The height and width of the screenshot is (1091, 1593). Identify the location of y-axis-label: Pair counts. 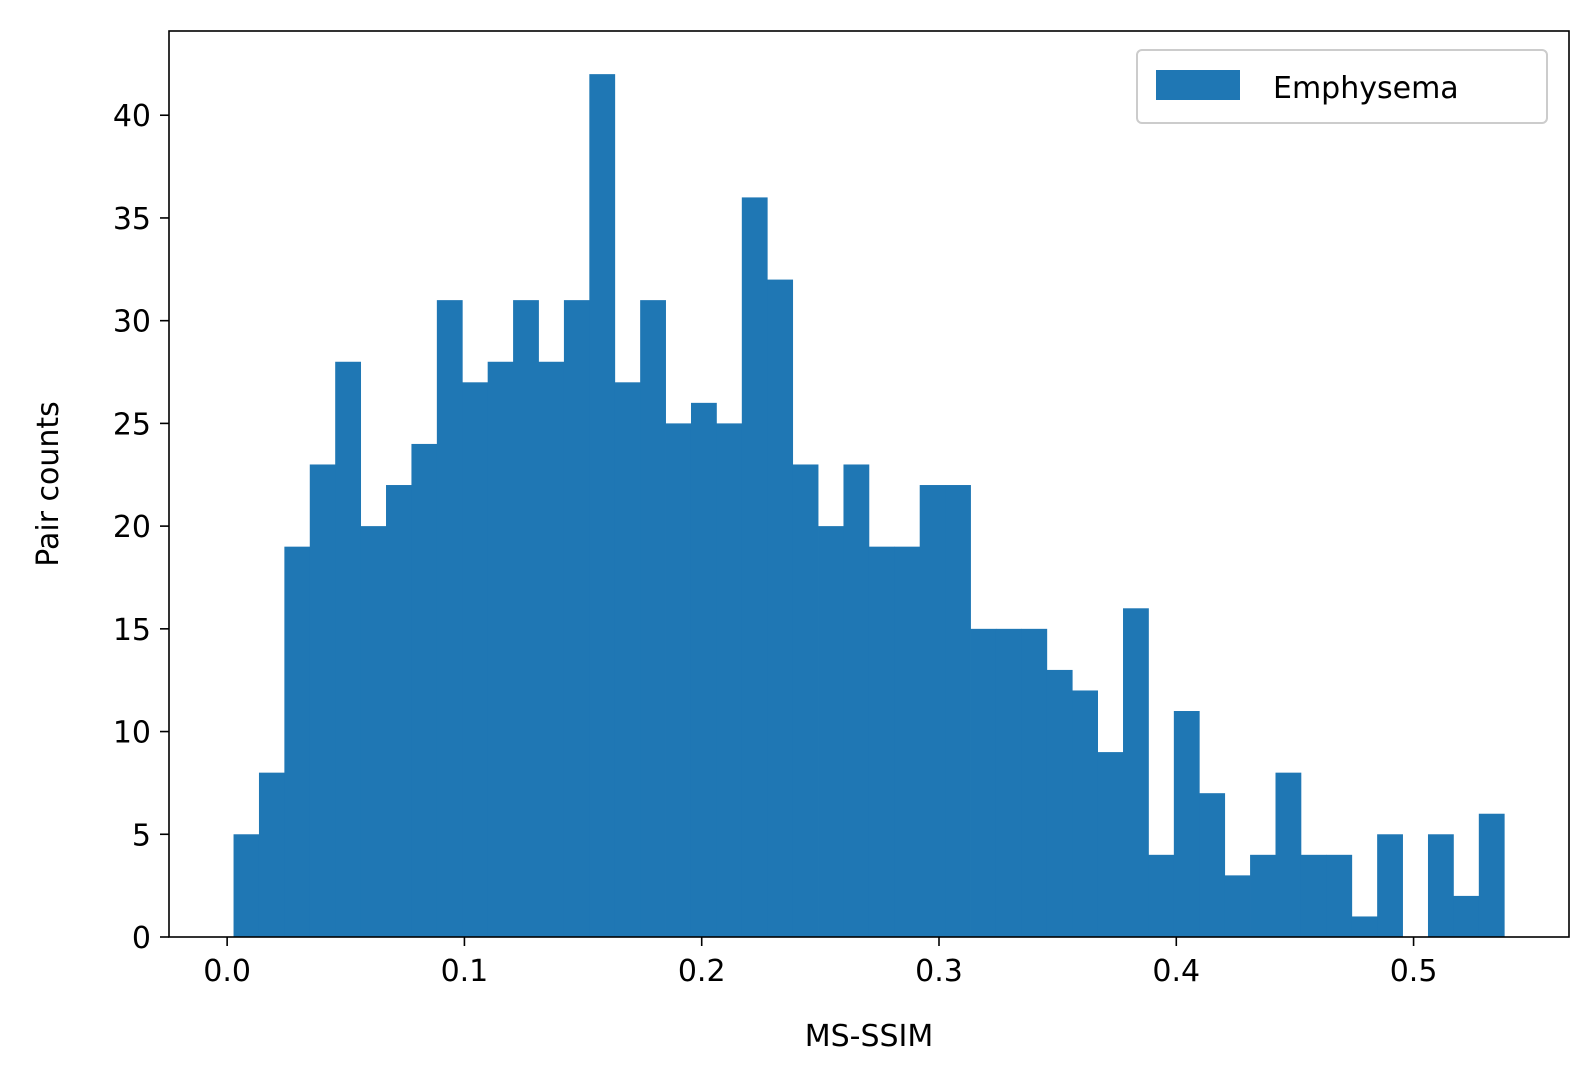
(48, 484).